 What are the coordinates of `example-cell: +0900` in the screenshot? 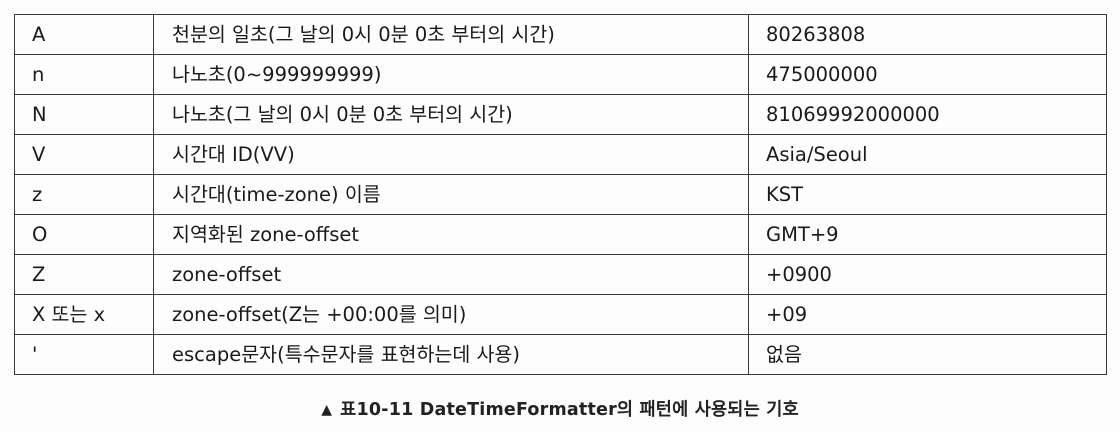 It's located at (927, 274).